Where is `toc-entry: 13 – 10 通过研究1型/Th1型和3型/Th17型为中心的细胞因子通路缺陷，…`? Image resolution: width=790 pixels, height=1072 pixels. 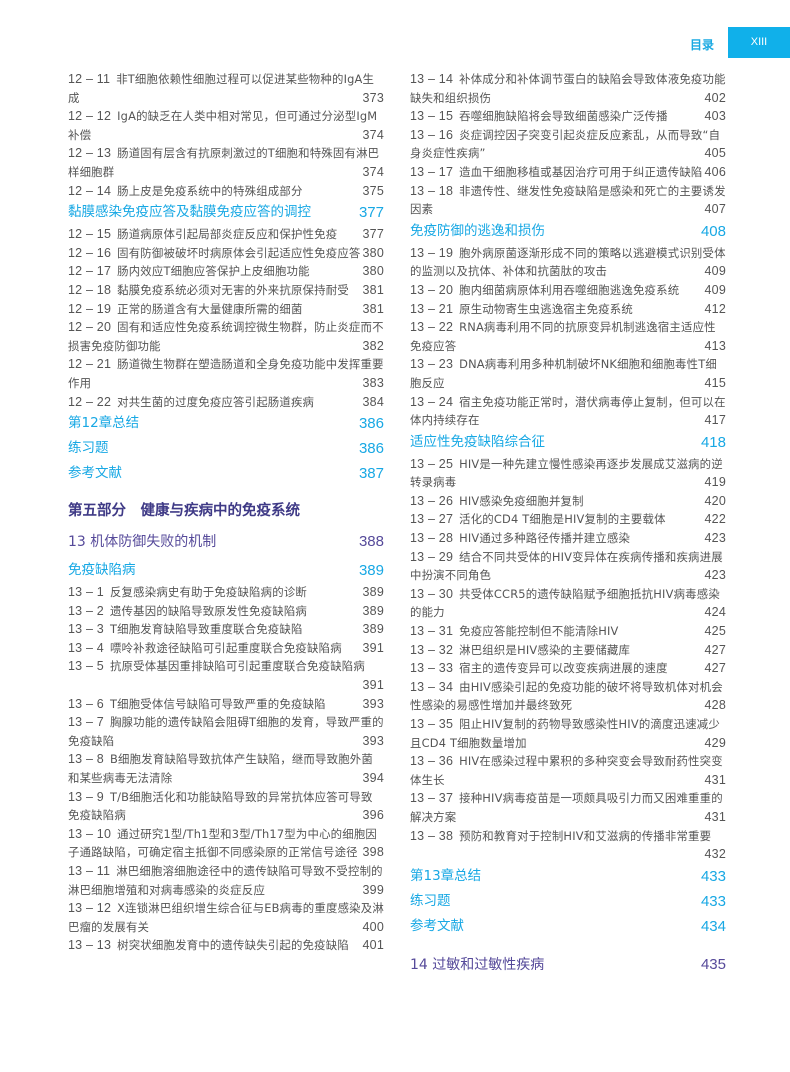
toc-entry: 13 – 10 通过研究1型/Th1型和3型/Th17型为中心的细胞因子通路缺陷，… is located at coordinates (226, 843).